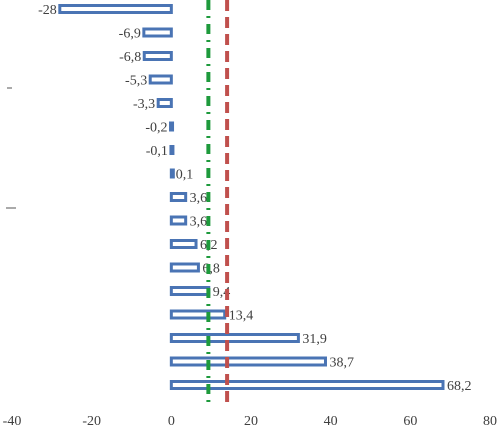 Image resolution: width=502 pixels, height=428 pixels. Describe the element at coordinates (136, 81) in the screenshot. I see `value-label: -5,3` at that location.